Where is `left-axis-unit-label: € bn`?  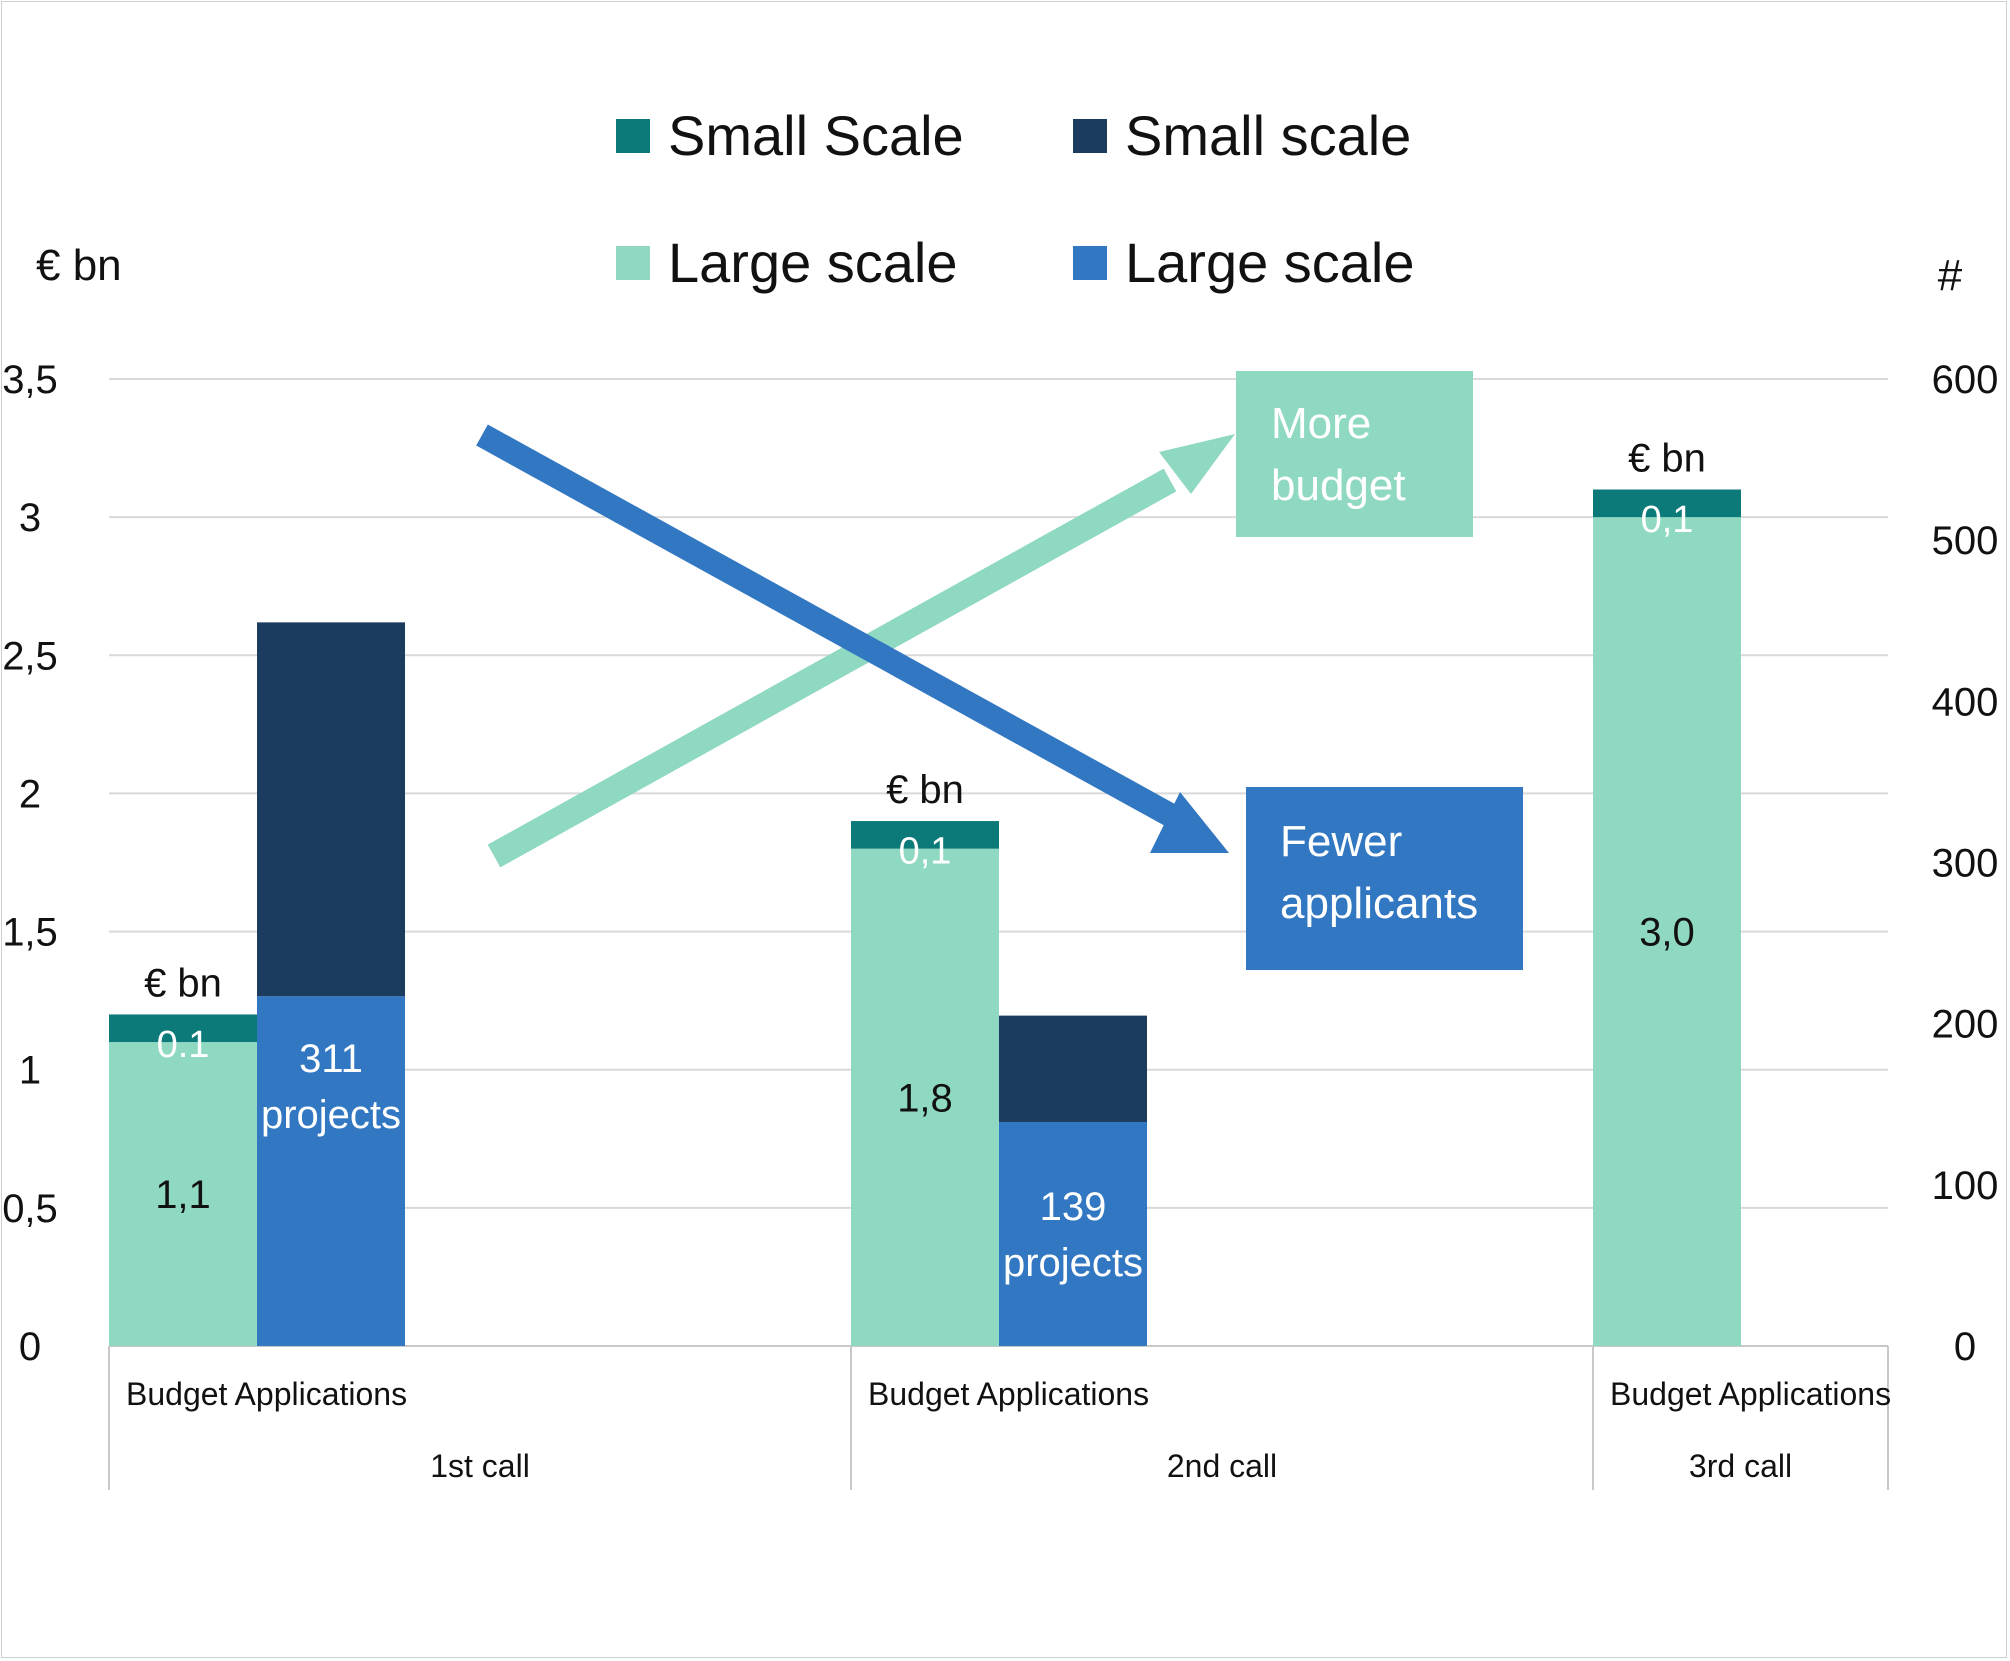 left-axis-unit-label: € bn is located at coordinates (79, 265).